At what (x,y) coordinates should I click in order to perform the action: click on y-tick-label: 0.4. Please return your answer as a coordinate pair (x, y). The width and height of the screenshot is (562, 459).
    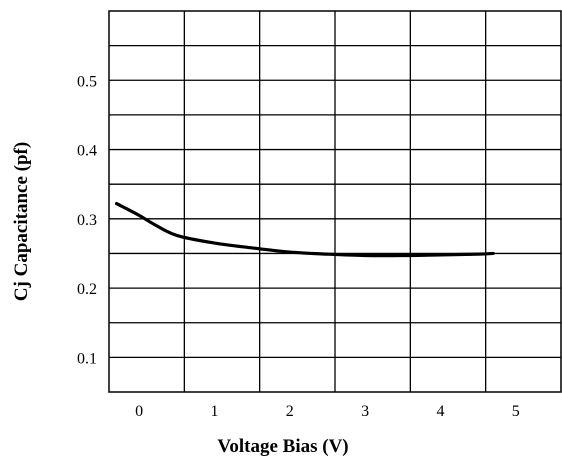
    Looking at the image, I should click on (87, 151).